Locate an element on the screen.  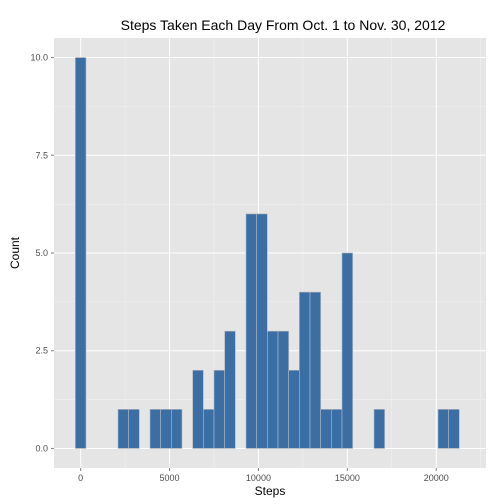
y-tick-label: 5.0 is located at coordinates (41, 253).